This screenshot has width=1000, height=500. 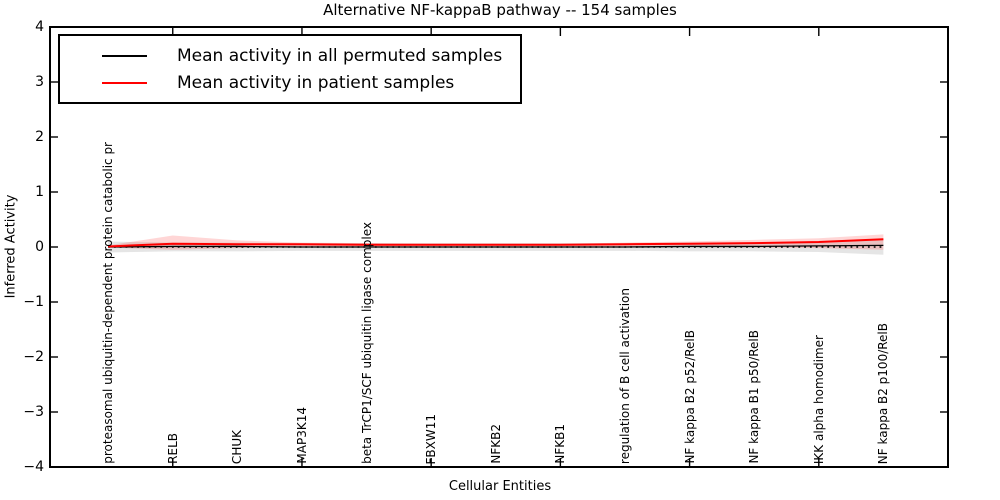 What do you see at coordinates (496, 243) in the screenshot?
I see `patient-mean-line` at bounding box center [496, 243].